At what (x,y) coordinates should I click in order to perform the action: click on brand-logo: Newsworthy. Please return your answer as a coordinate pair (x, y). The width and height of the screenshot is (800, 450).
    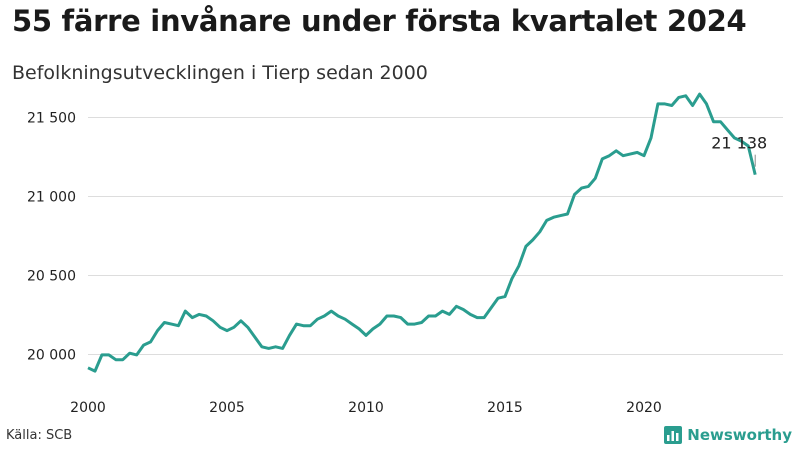
    Looking at the image, I should click on (728, 435).